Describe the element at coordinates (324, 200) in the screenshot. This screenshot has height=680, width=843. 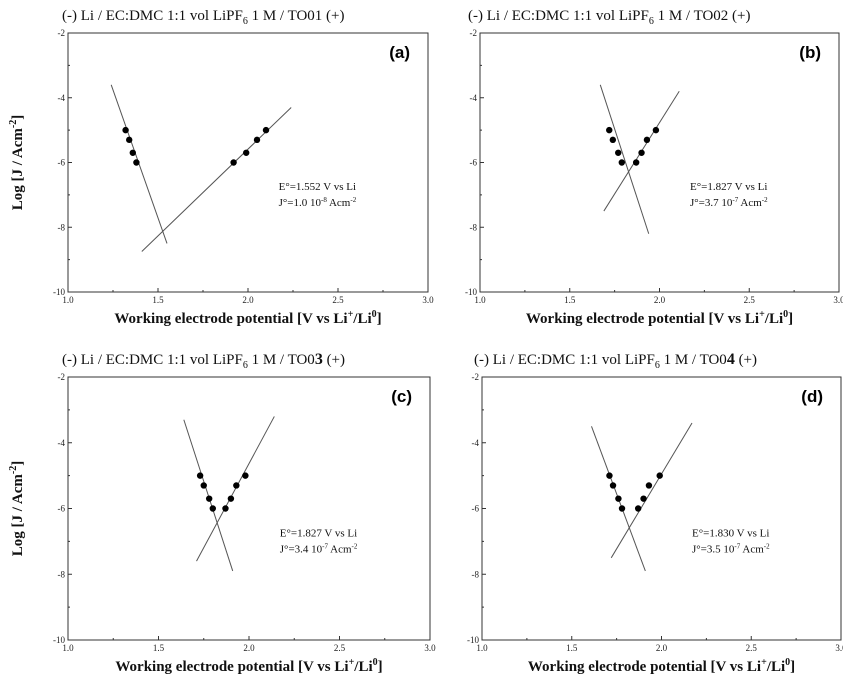
I see `annotation-superscript: -8` at that location.